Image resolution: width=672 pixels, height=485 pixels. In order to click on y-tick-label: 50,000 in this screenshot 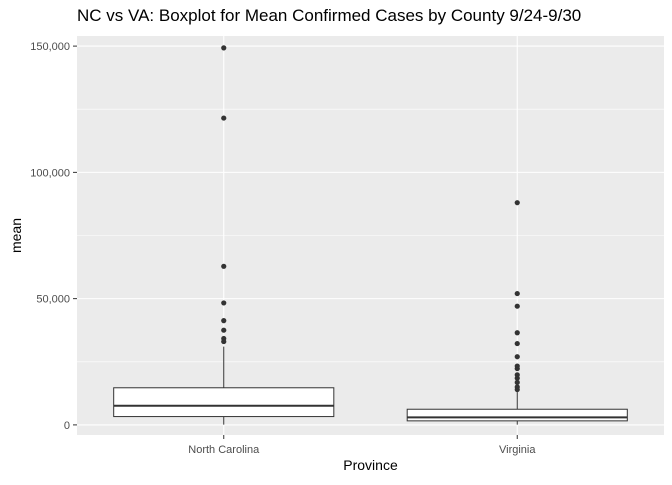, I will do `click(53, 300)`.